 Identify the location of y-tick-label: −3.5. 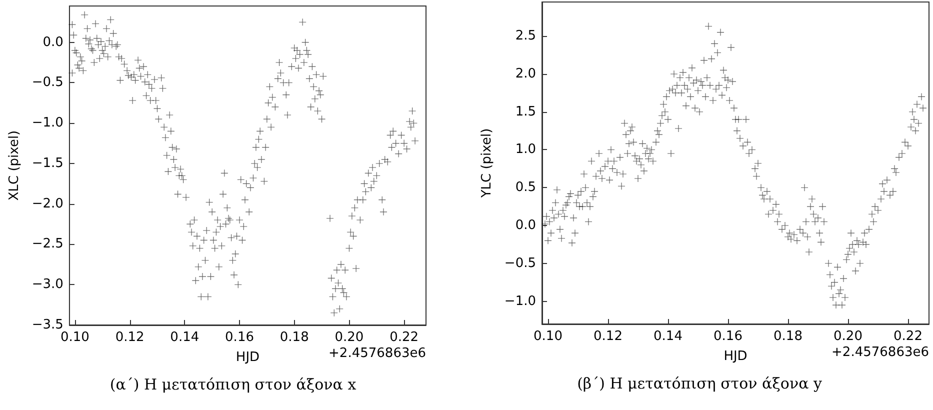
(48, 325).